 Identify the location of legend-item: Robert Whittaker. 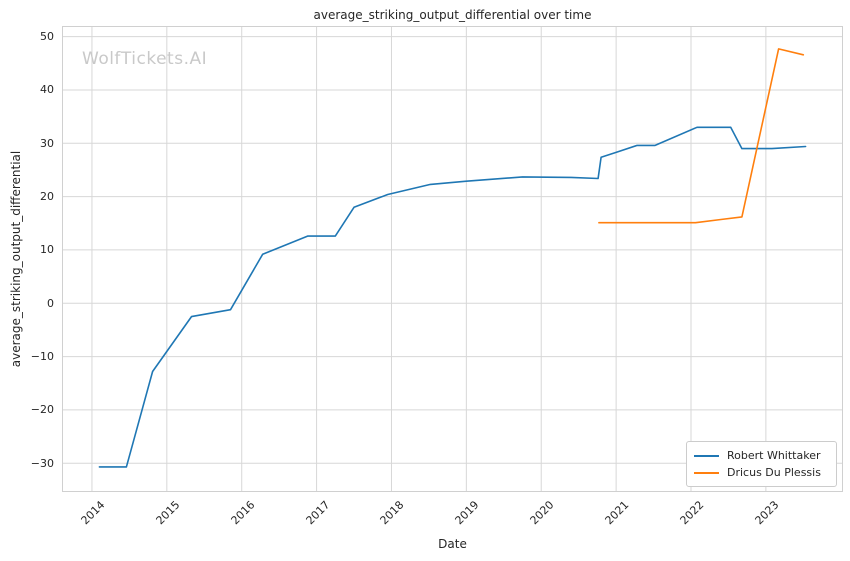
(761, 455).